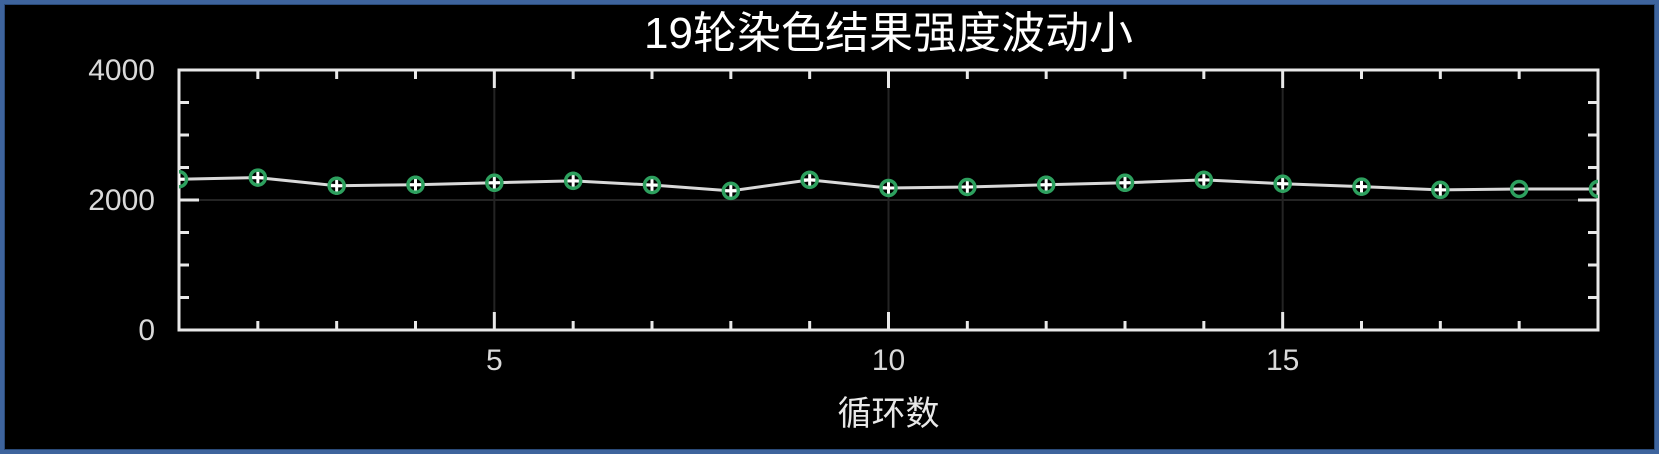  Describe the element at coordinates (494, 360) in the screenshot. I see `x-tick-label: 5` at that location.